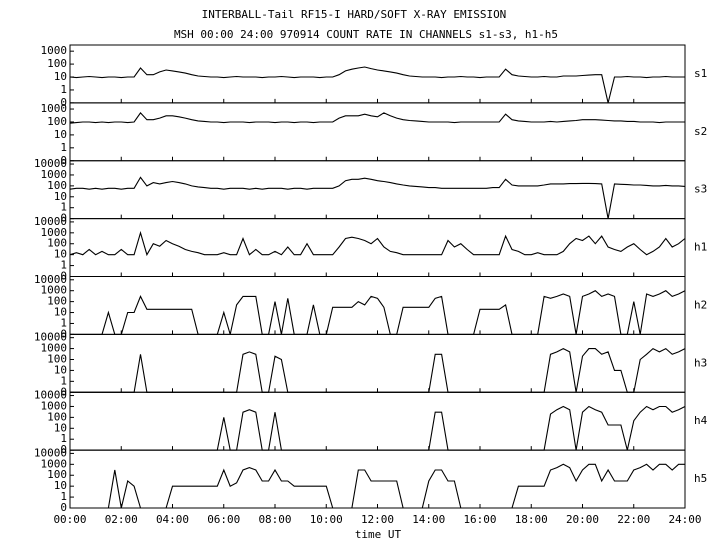 Image resolution: width=720 pixels, height=550 pixels. What do you see at coordinates (633, 519) in the screenshot?
I see `x-tick-label: 22:00` at bounding box center [633, 519].